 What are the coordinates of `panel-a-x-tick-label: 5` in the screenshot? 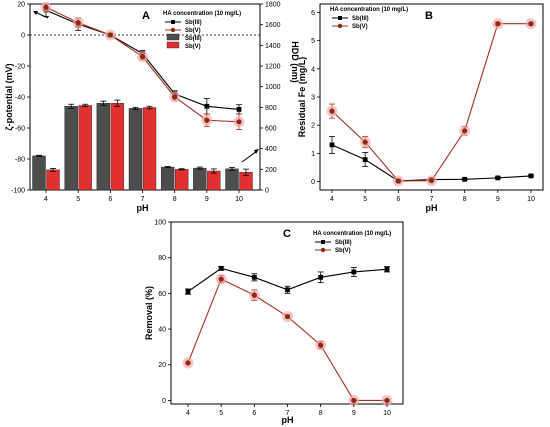 It's located at (78, 199).